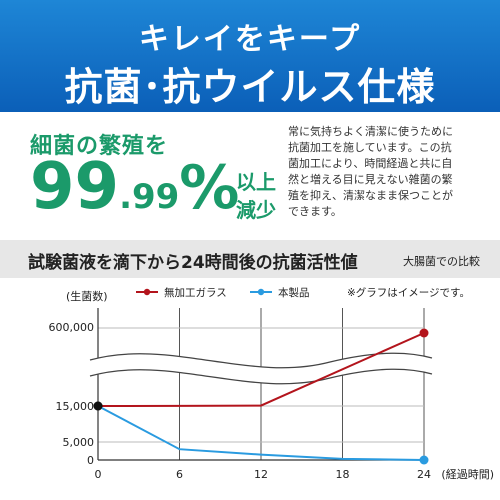  Describe the element at coordinates (209, 188) in the screenshot. I see `reduction-rate-percent: %` at that location.